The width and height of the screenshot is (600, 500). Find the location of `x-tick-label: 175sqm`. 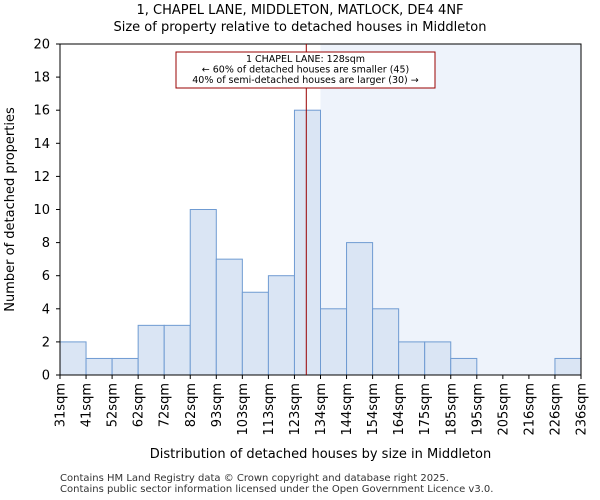

x-tick-label: 175sqm is located at coordinates (425, 409).